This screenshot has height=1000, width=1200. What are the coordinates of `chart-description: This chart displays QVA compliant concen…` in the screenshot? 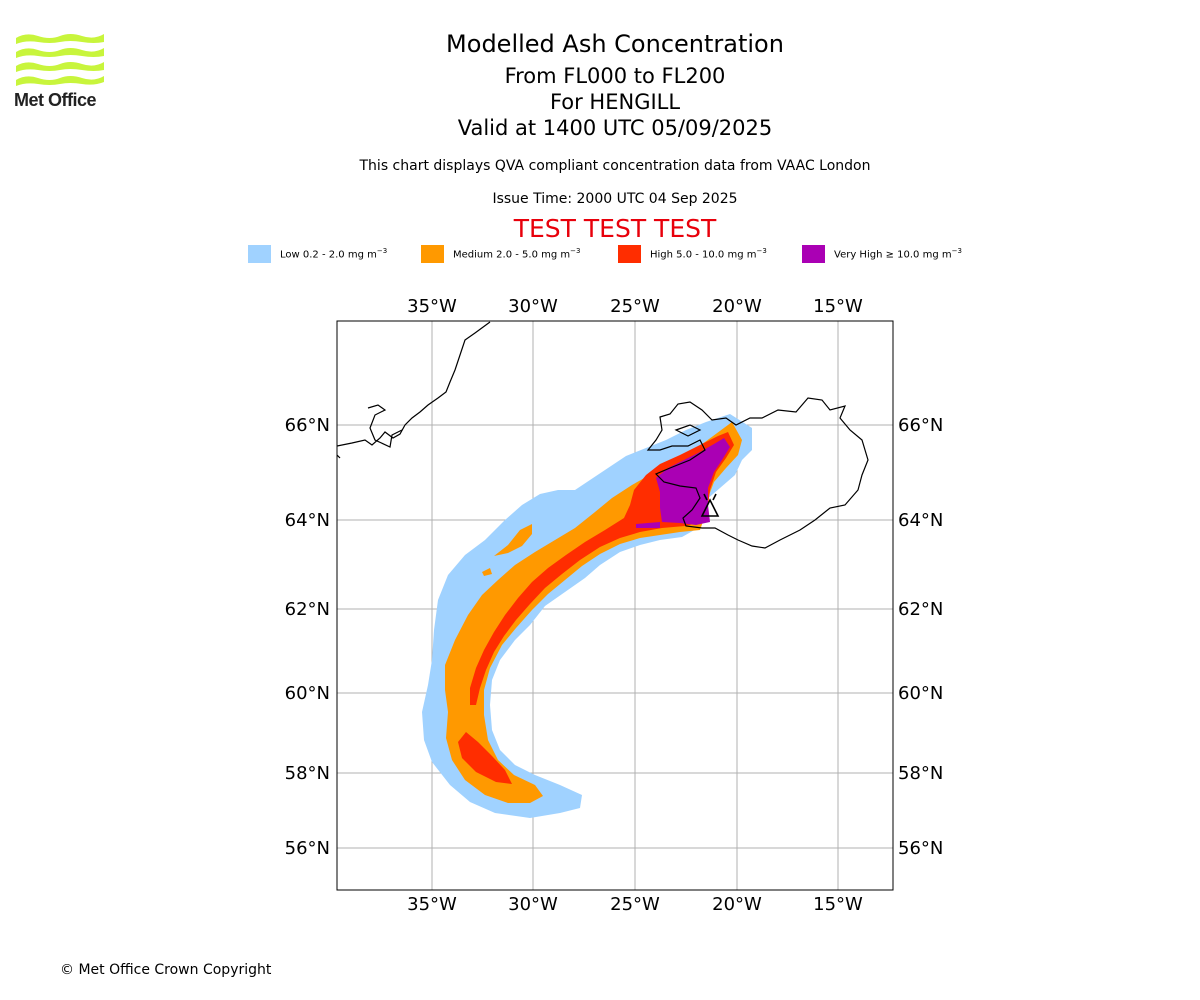 It's located at (615, 166).